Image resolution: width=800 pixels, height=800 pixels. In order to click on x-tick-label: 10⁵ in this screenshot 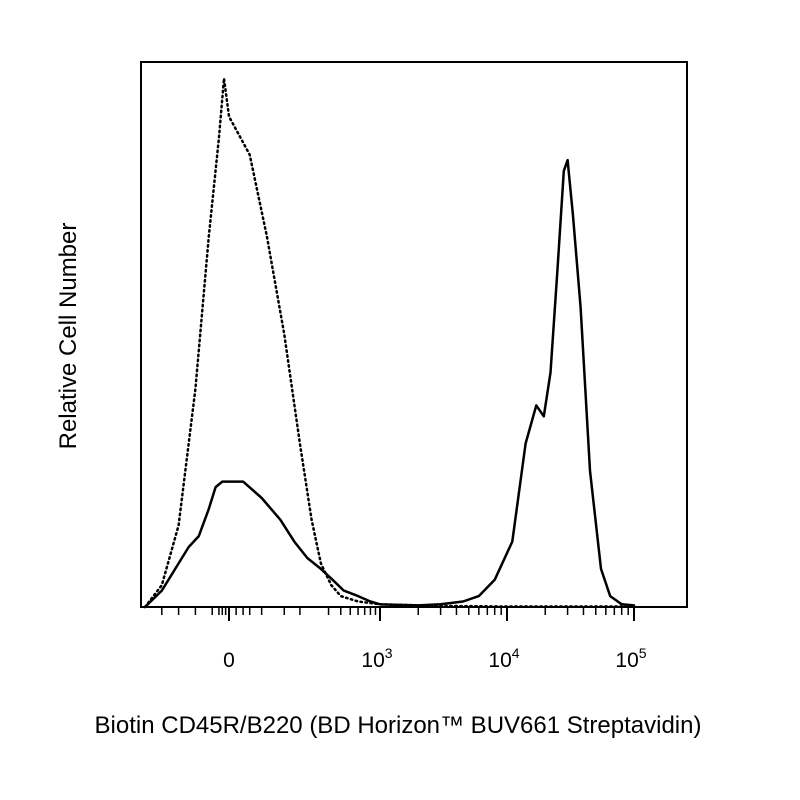, I will do `click(630, 658)`.